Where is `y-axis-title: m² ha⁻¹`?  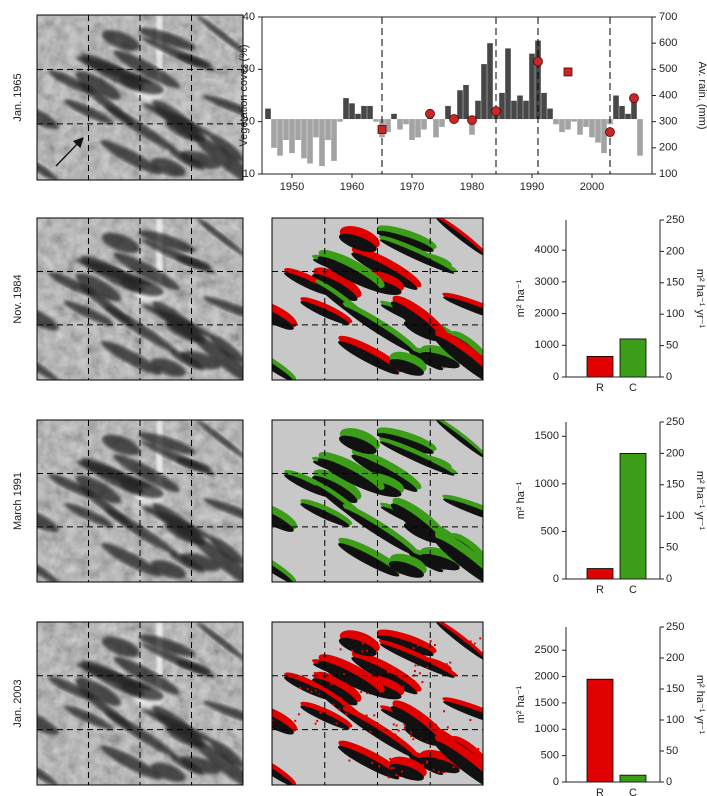 y-axis-title: m² ha⁻¹ is located at coordinates (521, 298).